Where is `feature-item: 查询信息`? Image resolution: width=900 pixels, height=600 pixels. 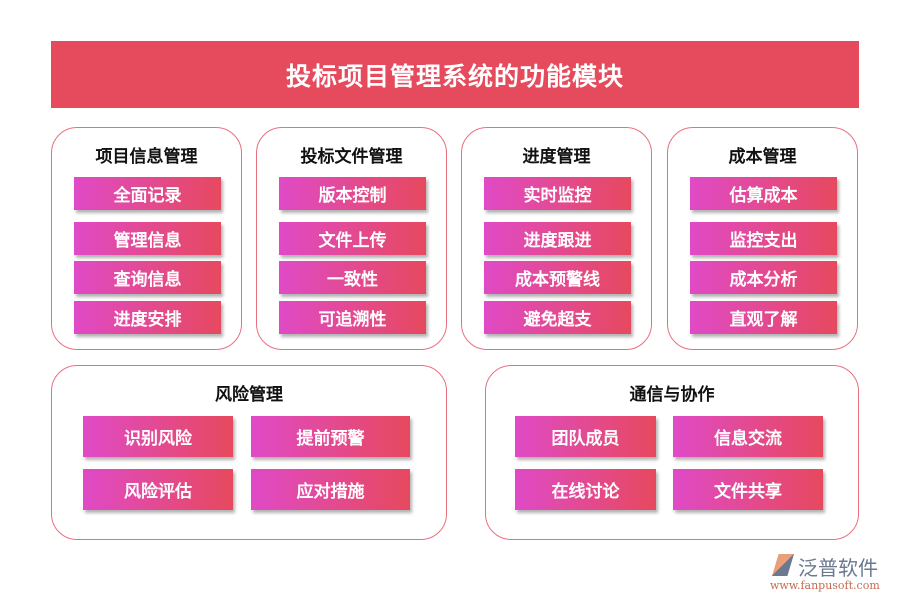
feature-item: 查询信息 is located at coordinates (147, 277).